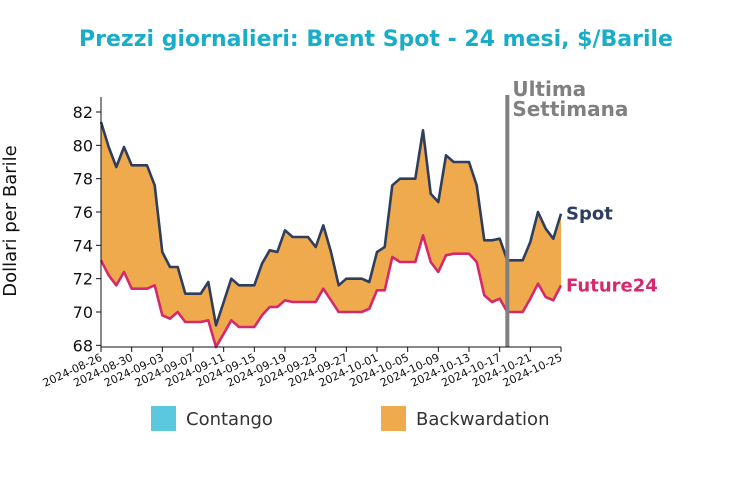 This screenshot has height=477, width=752. I want to click on y-axis-label: Dollari per Barile, so click(10, 221).